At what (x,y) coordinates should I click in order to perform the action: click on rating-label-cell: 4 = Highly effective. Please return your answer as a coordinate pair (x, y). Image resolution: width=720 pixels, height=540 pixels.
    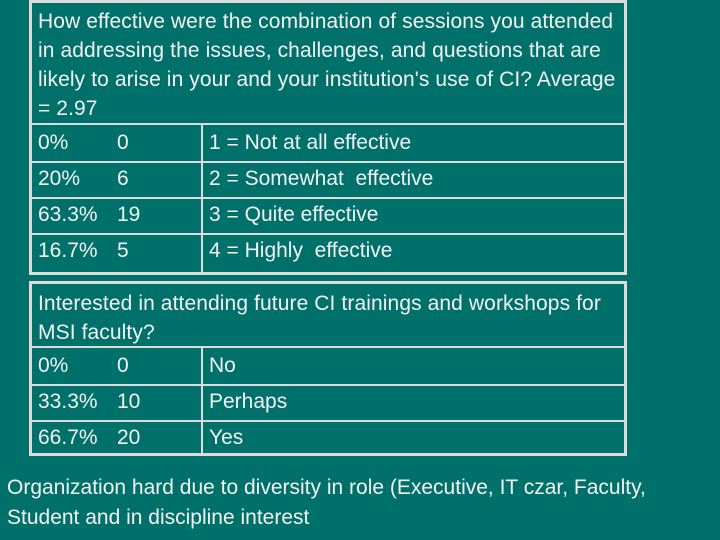
    Looking at the image, I should click on (301, 250).